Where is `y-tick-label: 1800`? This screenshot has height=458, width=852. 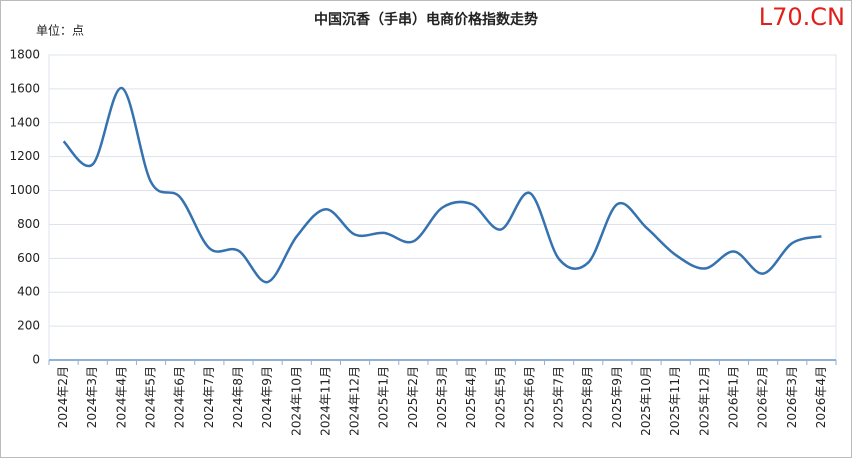
y-tick-label: 1800 is located at coordinates (24, 55).